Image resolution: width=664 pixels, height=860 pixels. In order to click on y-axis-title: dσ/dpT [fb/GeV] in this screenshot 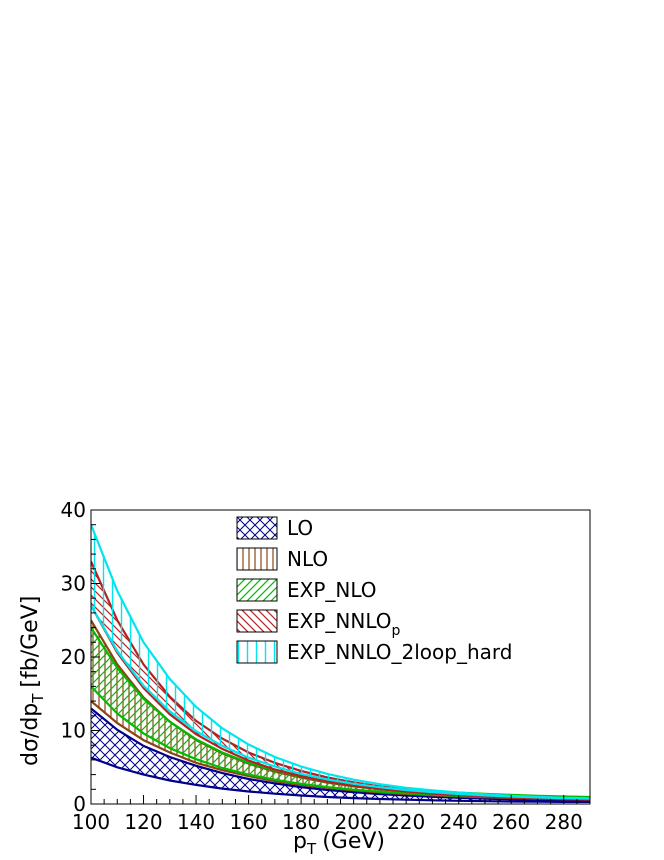, I will do `click(32, 681)`.